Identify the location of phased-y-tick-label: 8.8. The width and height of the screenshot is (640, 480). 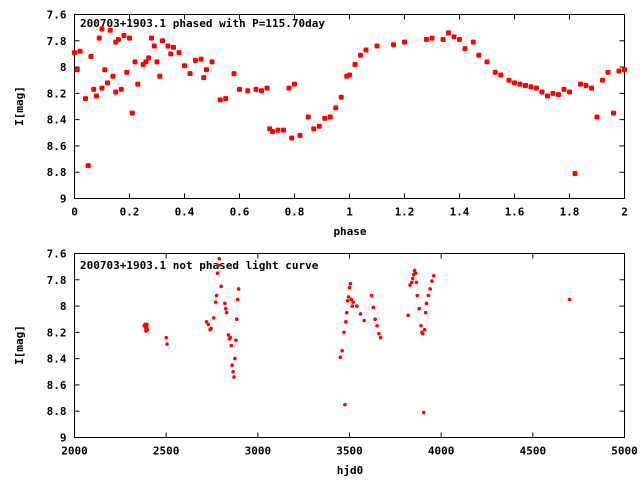
(57, 172).